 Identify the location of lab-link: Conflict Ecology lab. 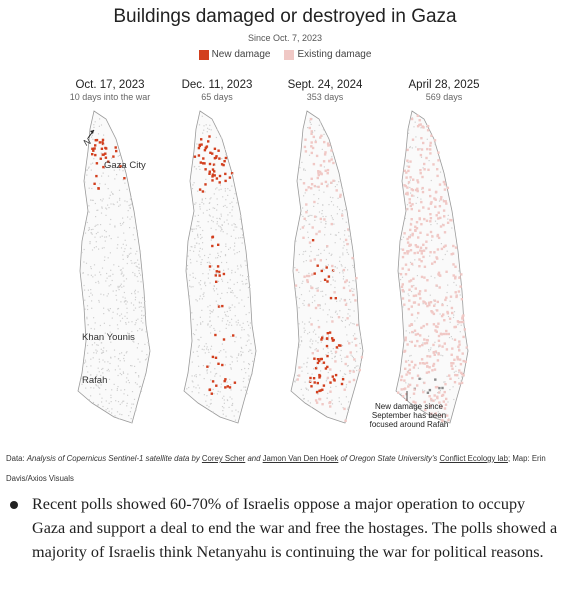
(473, 458).